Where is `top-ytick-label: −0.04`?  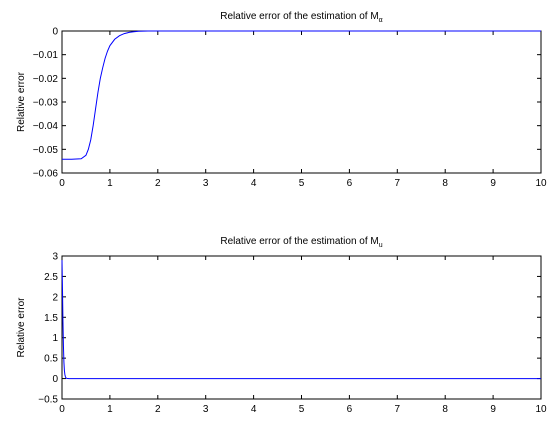
top-ytick-label: −0.04 is located at coordinates (46, 126).